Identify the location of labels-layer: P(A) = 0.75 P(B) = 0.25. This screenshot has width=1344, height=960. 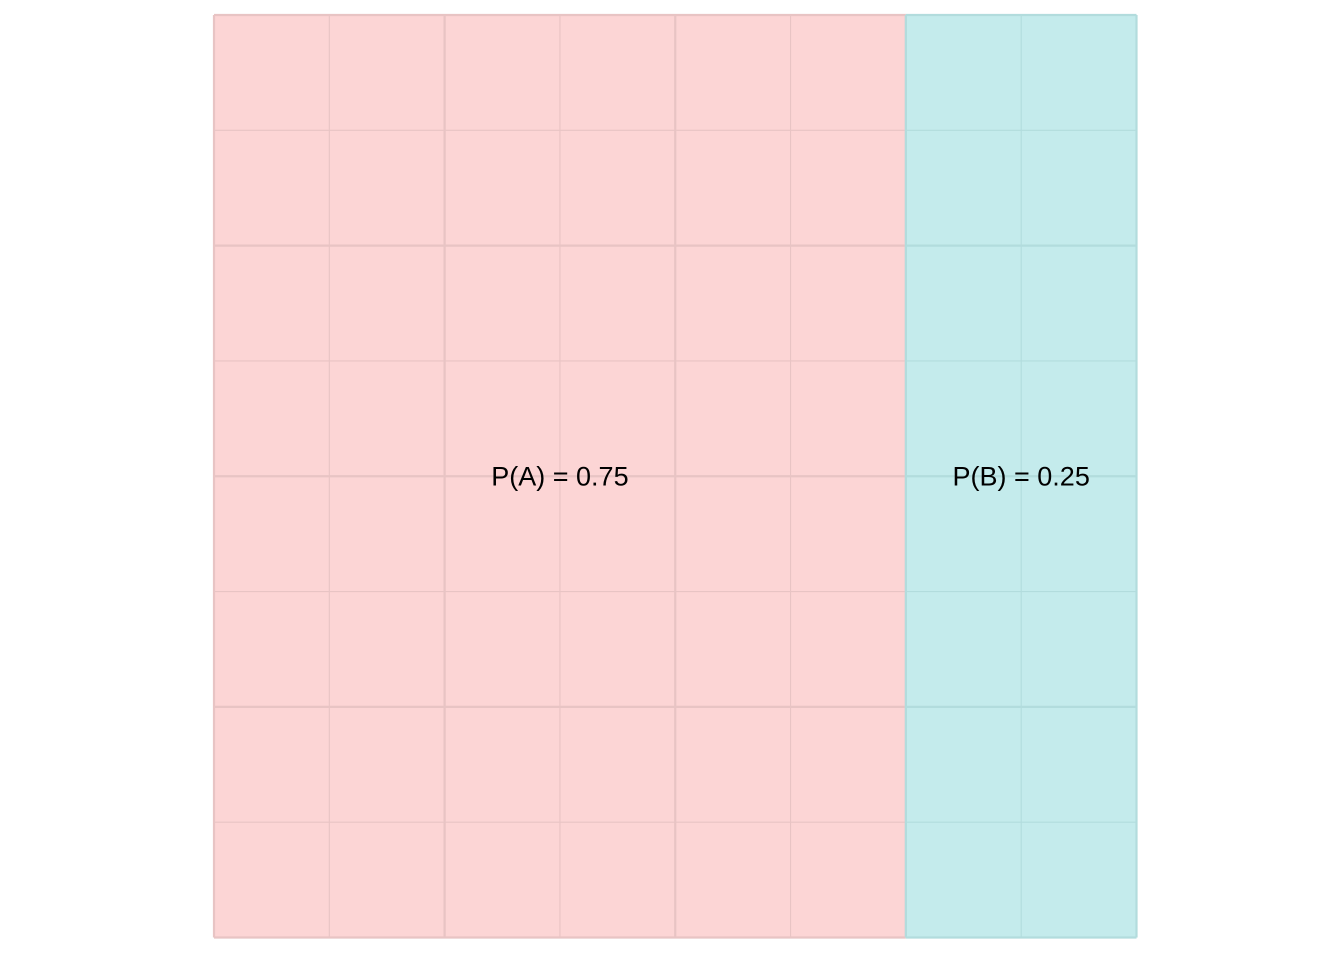
(790, 476).